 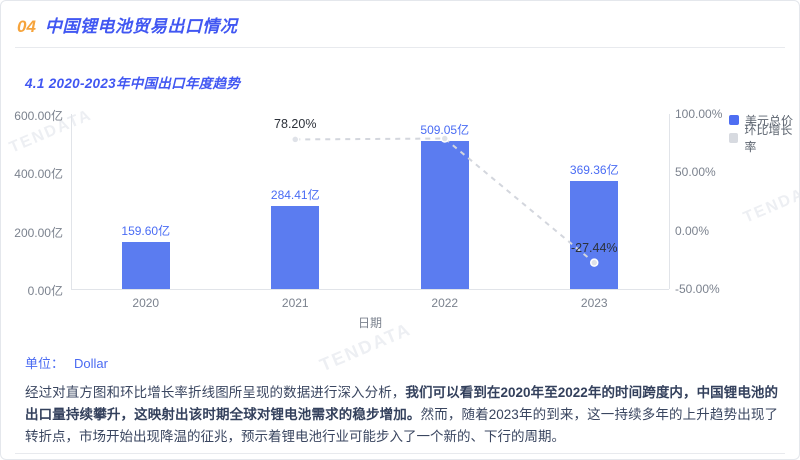 What do you see at coordinates (91, 363) in the screenshot?
I see `unit-value: Dollar` at bounding box center [91, 363].